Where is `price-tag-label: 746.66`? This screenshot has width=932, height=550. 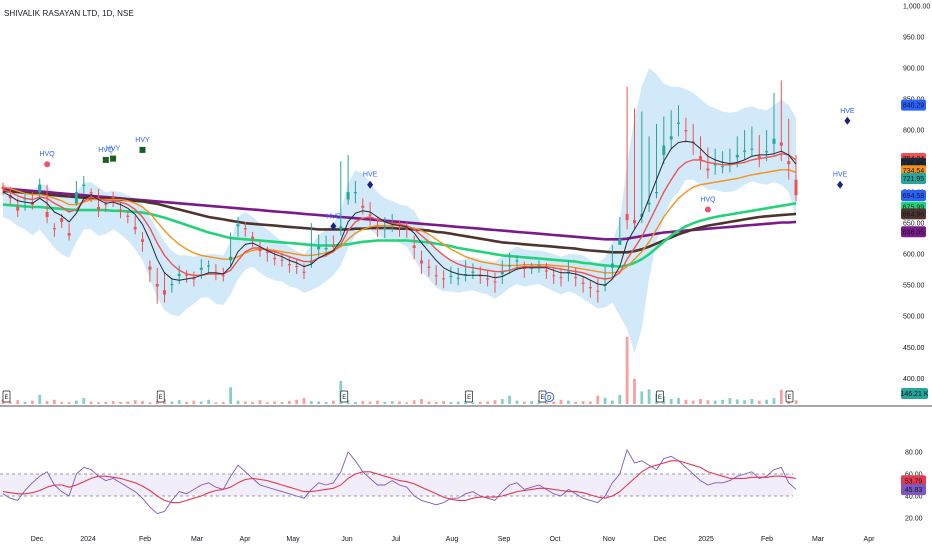 price-tag-label: 746.66 is located at coordinates (914, 164).